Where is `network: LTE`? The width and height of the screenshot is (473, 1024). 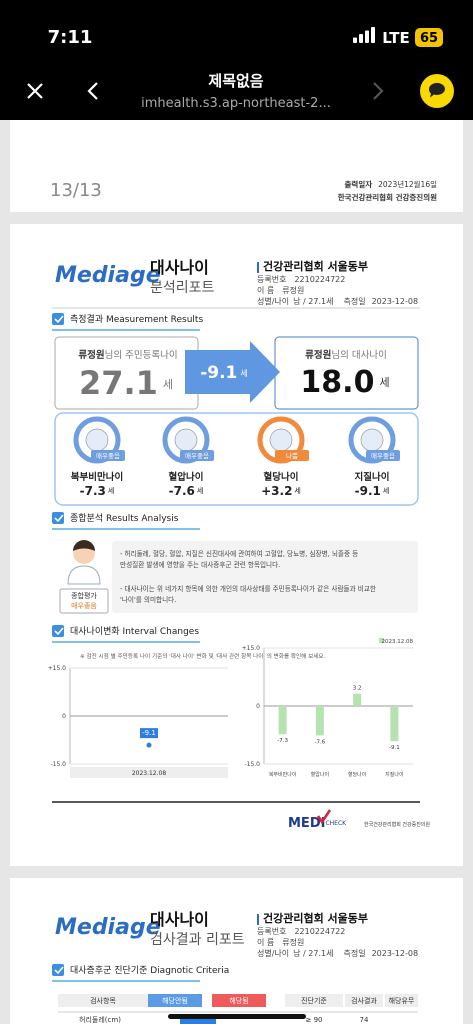
network: LTE is located at coordinates (396, 38).